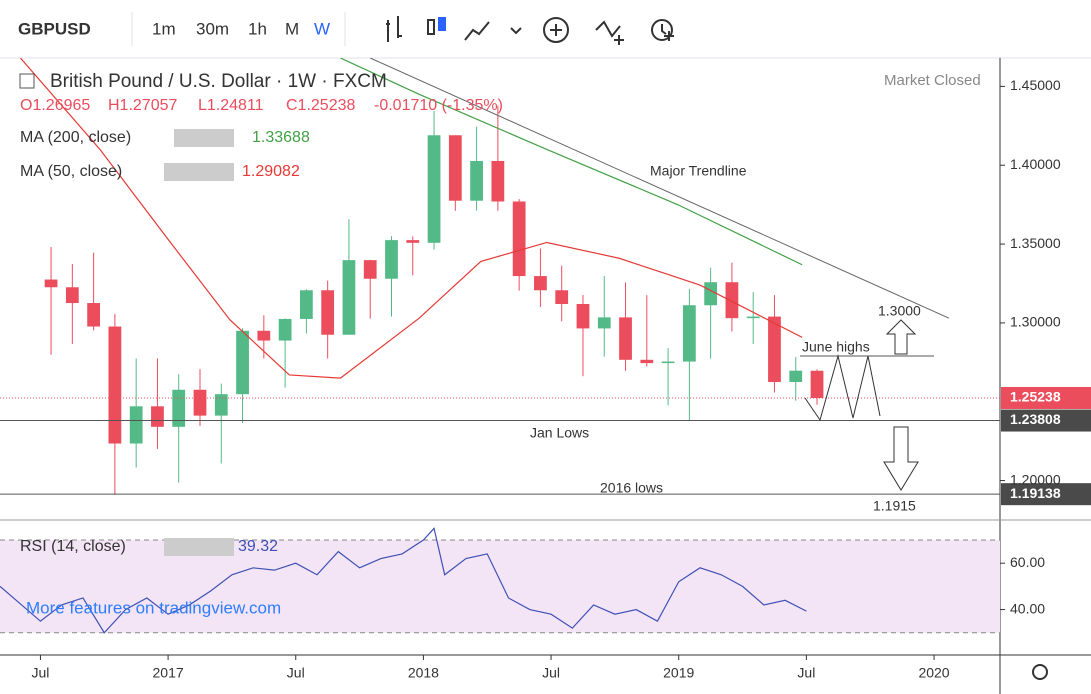 This screenshot has height=694, width=1091. I want to click on interval-button: M, so click(292, 28).